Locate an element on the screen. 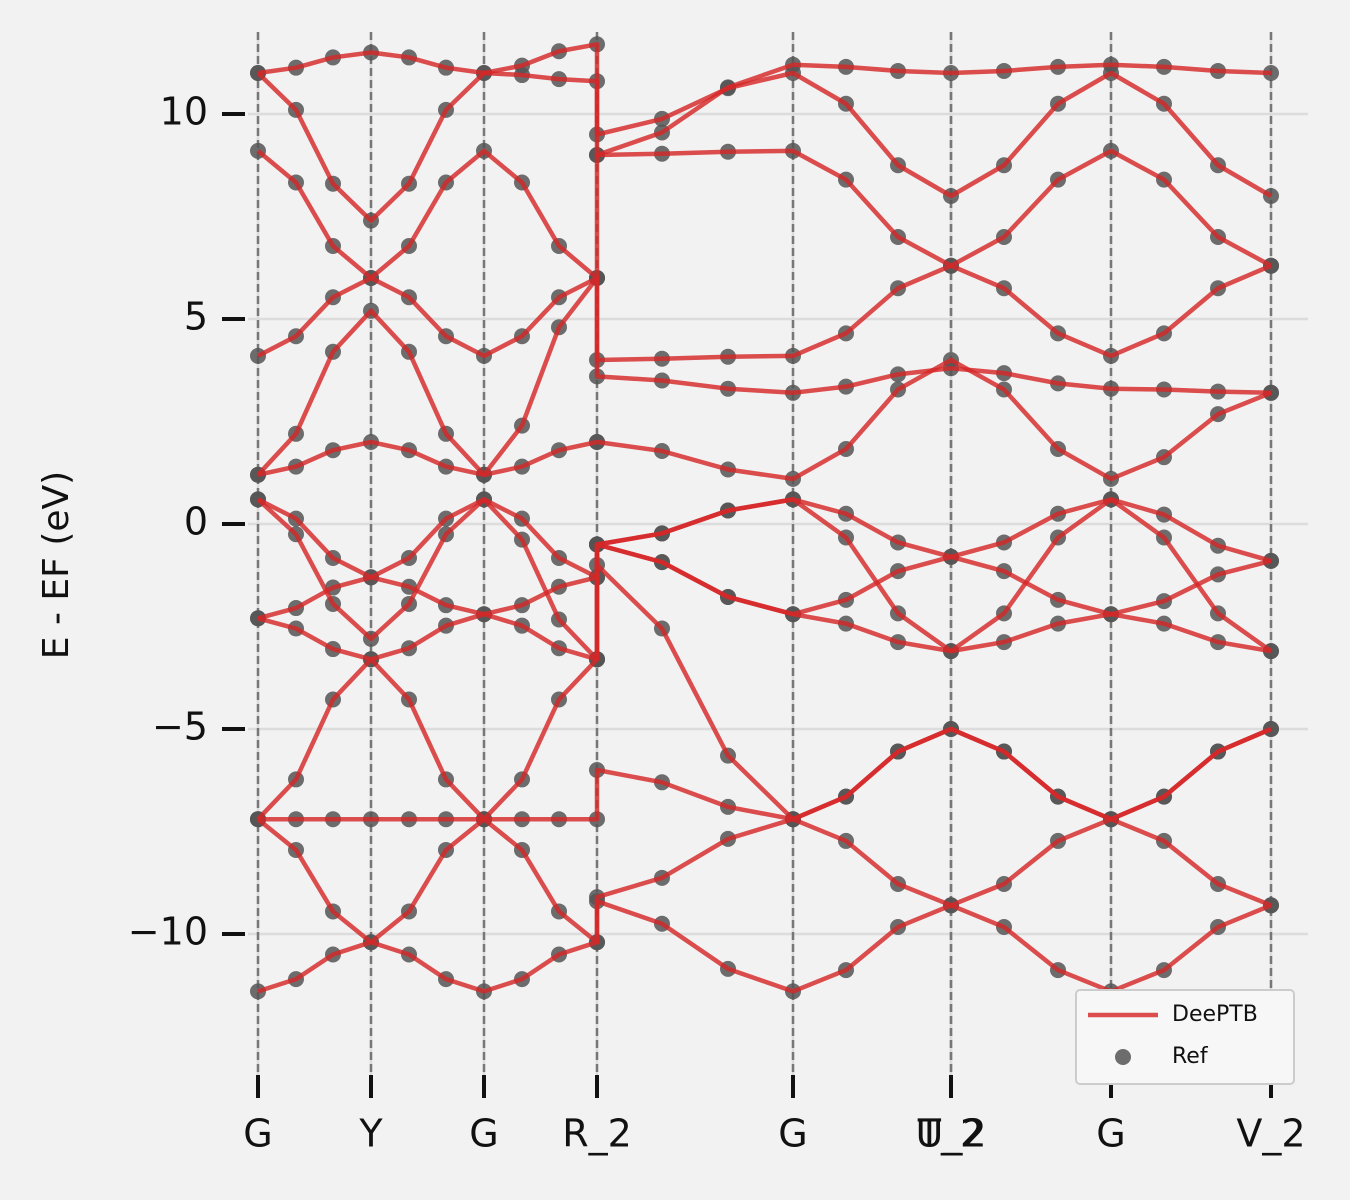 The image size is (1350, 1200). legend-dot is located at coordinates (1123, 1057).